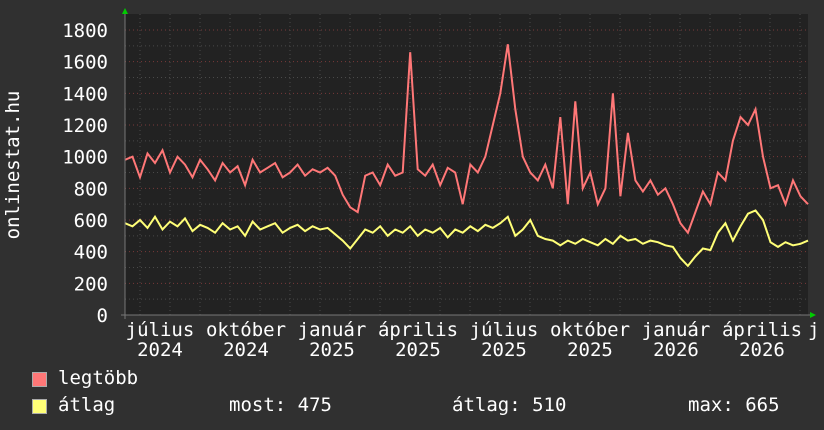 Image resolution: width=824 pixels, height=430 pixels. What do you see at coordinates (91, 189) in the screenshot?
I see `y-tick-label: 800` at bounding box center [91, 189].